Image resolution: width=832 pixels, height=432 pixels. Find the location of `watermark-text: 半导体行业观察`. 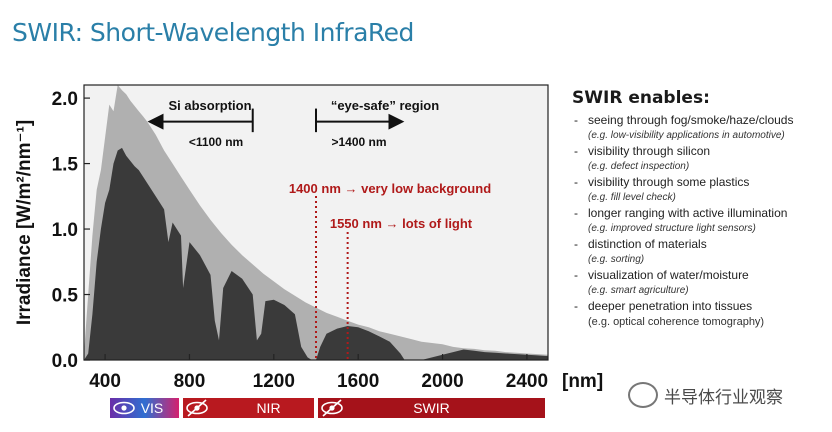

watermark-text: 半导体行业观察 is located at coordinates (723, 397).